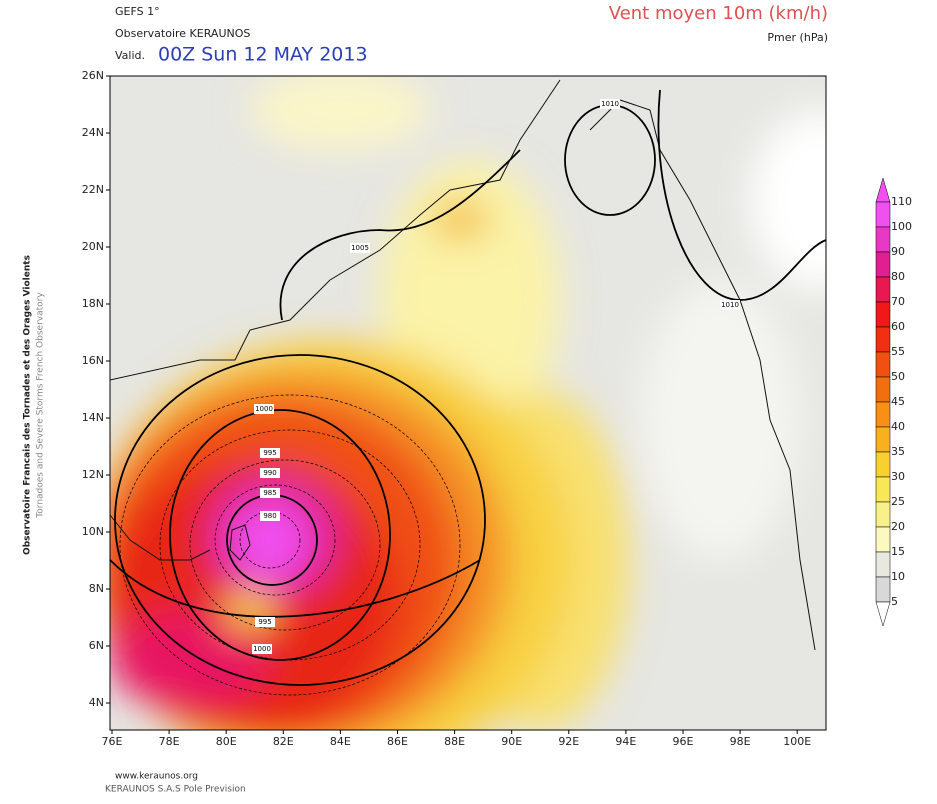 The width and height of the screenshot is (937, 804). What do you see at coordinates (112, 741) in the screenshot?
I see `lon-label: 76E` at bounding box center [112, 741].